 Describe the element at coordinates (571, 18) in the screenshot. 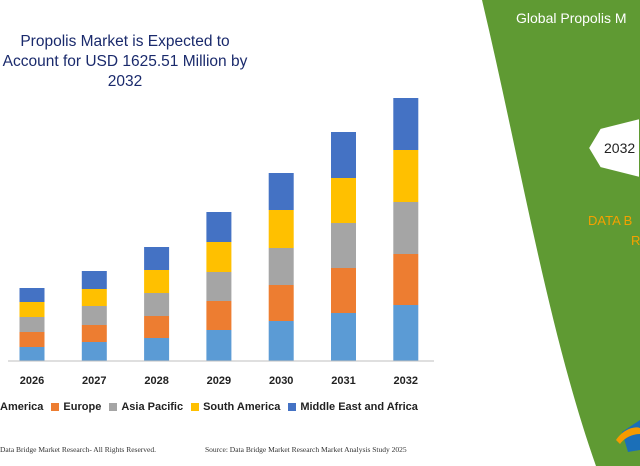

I see `panel-title: Global Propolis M` at that location.